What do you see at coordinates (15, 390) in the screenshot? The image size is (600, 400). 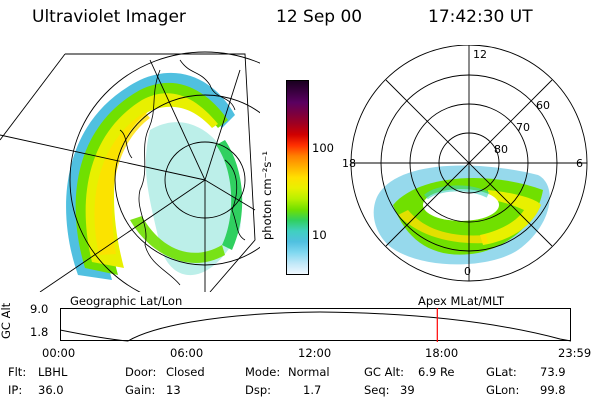 I see `ip-label: IP:` at bounding box center [15, 390].